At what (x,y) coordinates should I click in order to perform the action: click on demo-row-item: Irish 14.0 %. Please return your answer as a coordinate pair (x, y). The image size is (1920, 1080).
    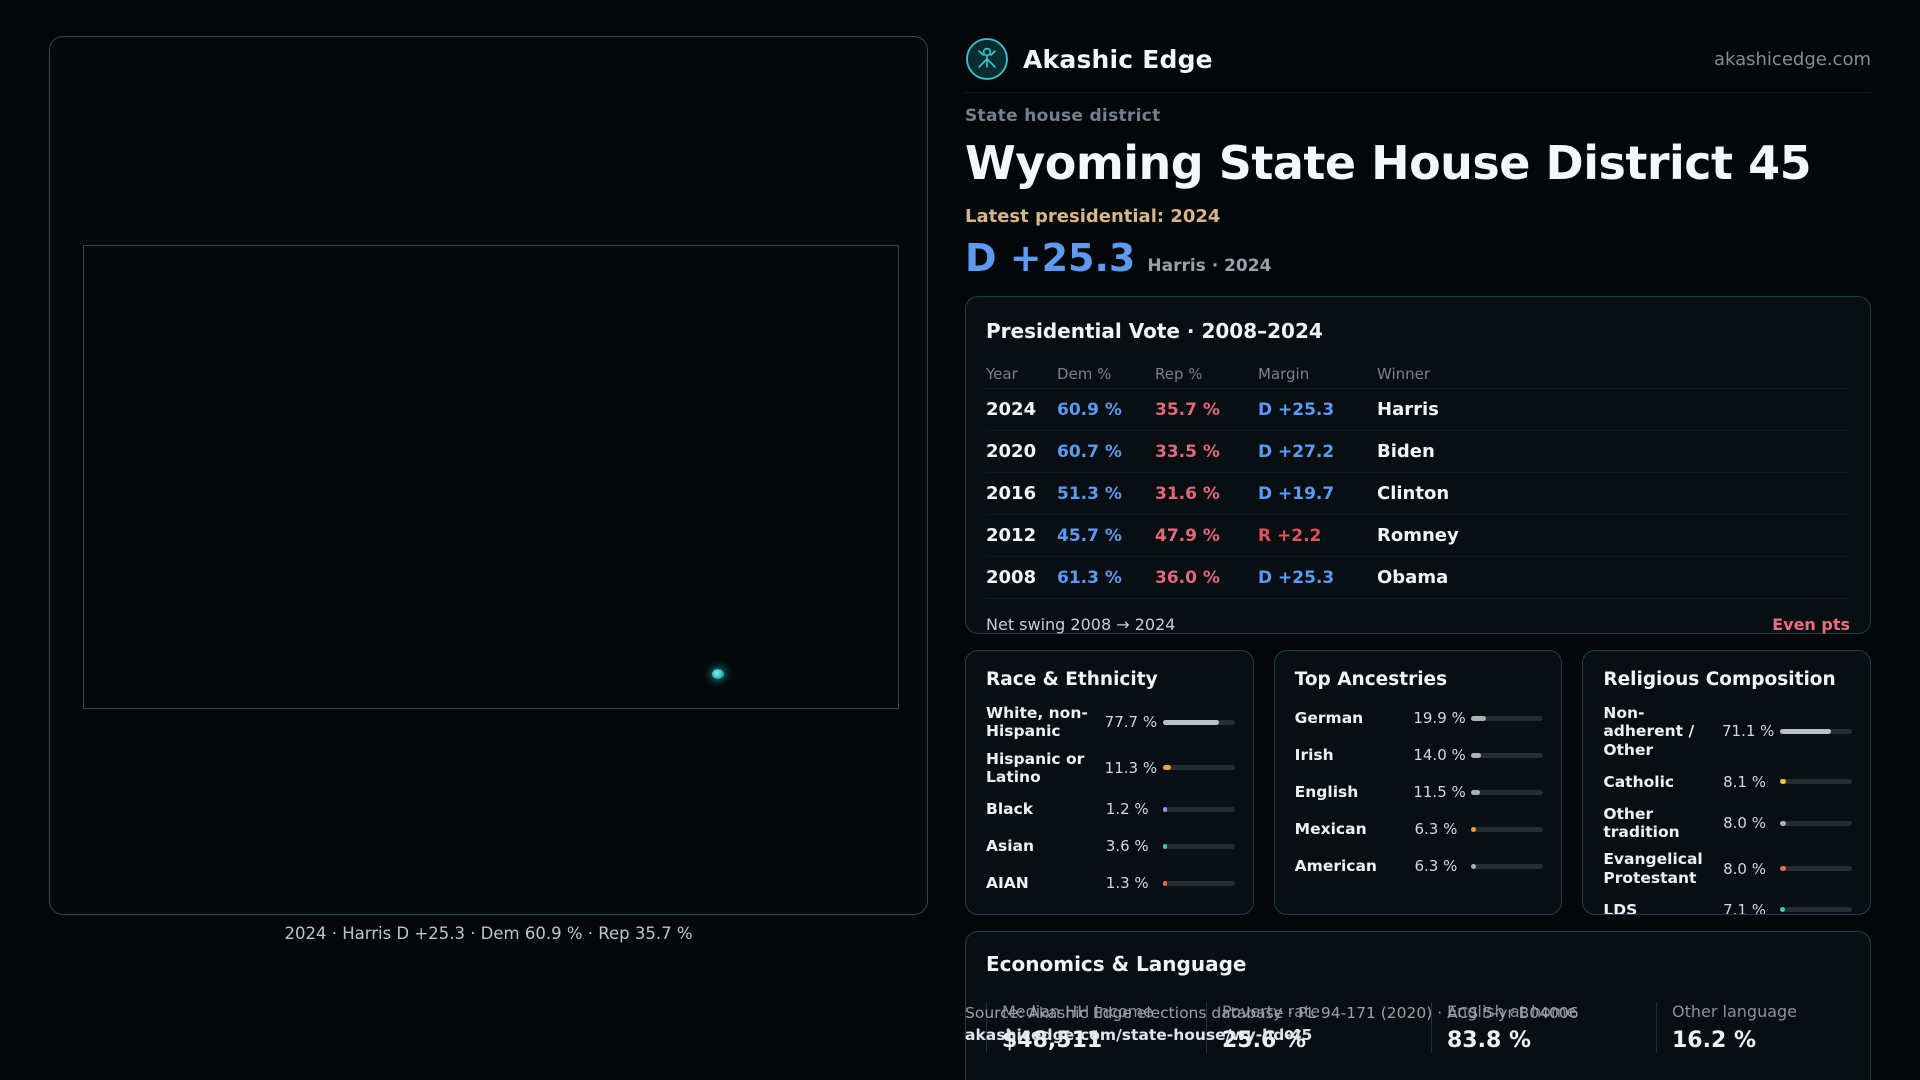
    Looking at the image, I should click on (1419, 755).